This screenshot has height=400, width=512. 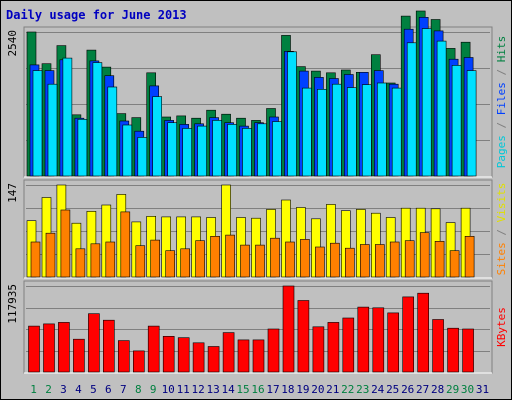 I want to click on x-tick-label-day-13: 13, so click(x=212, y=389).